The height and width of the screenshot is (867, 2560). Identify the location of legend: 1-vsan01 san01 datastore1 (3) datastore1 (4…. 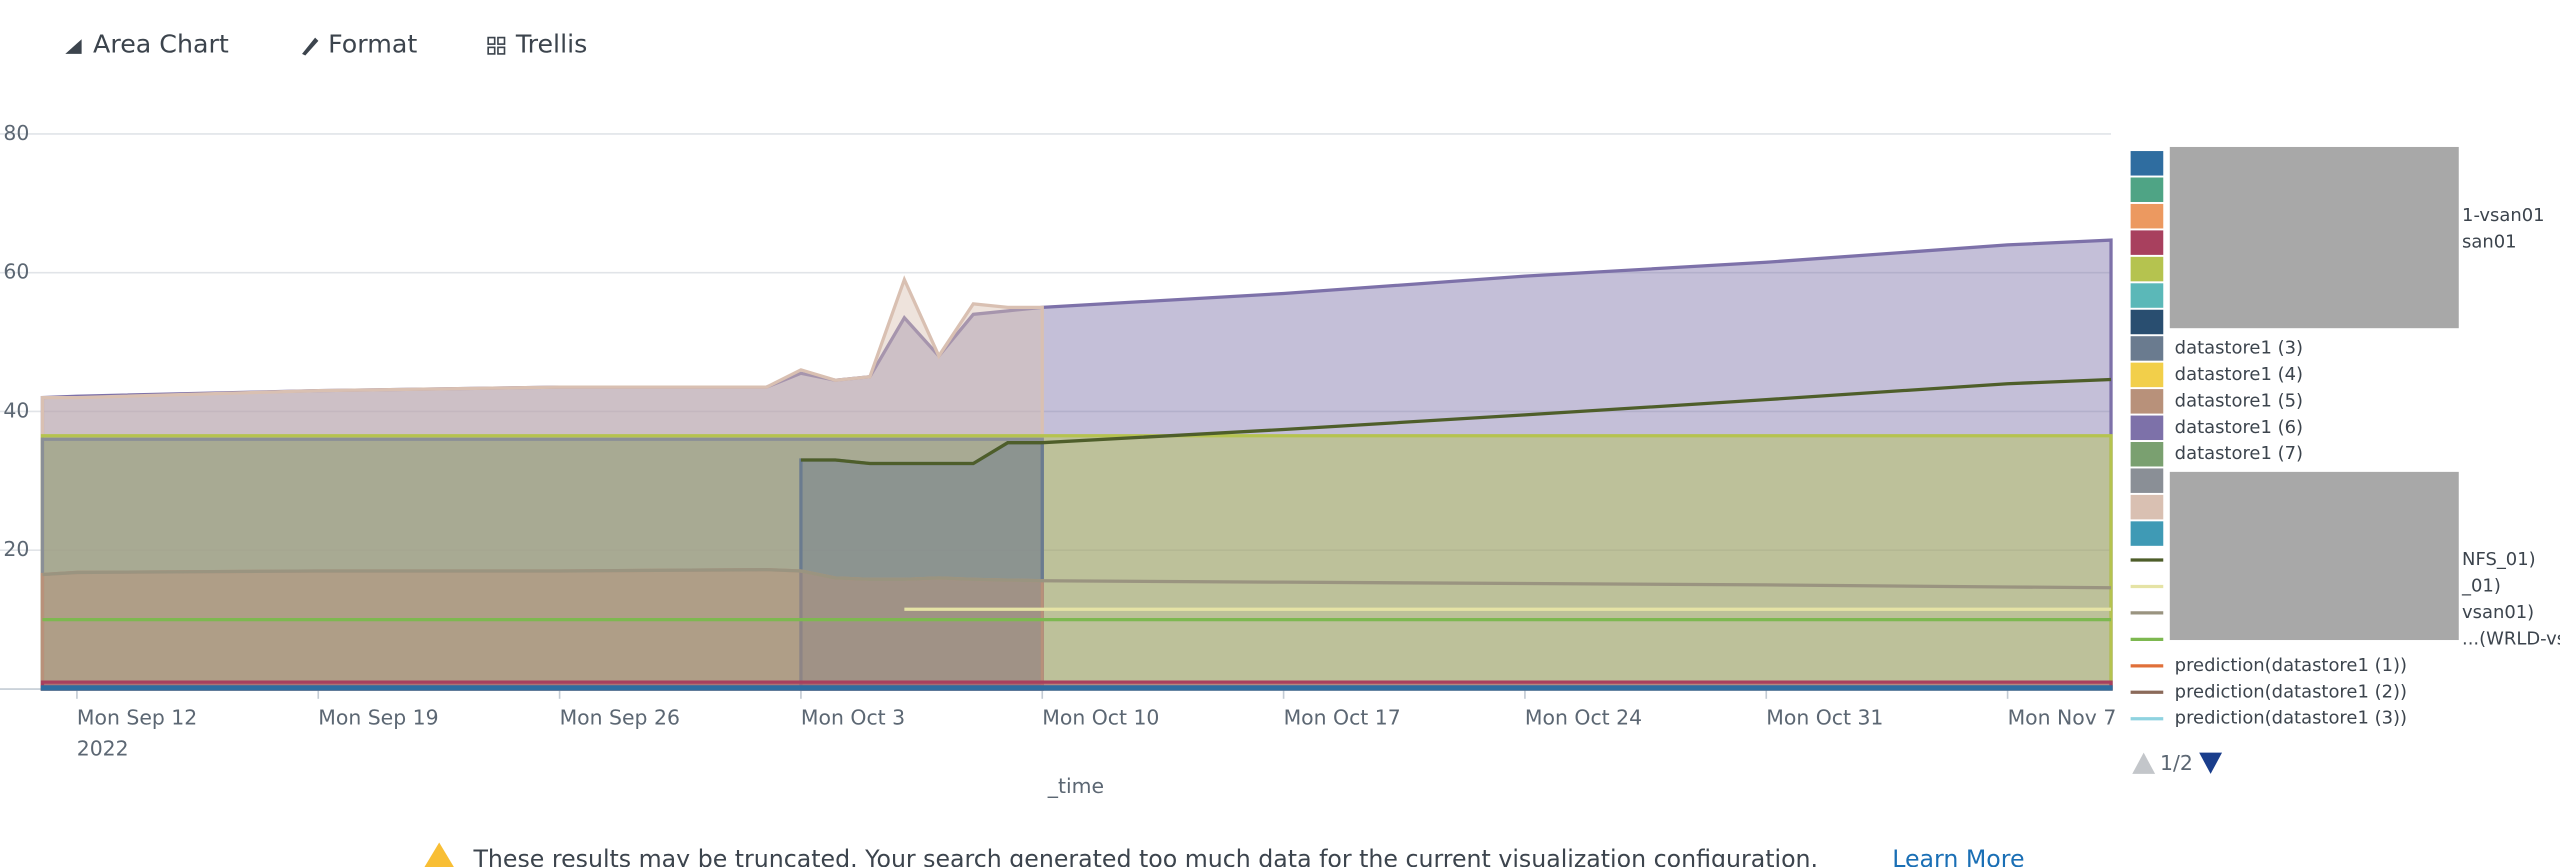
(2345, 440).